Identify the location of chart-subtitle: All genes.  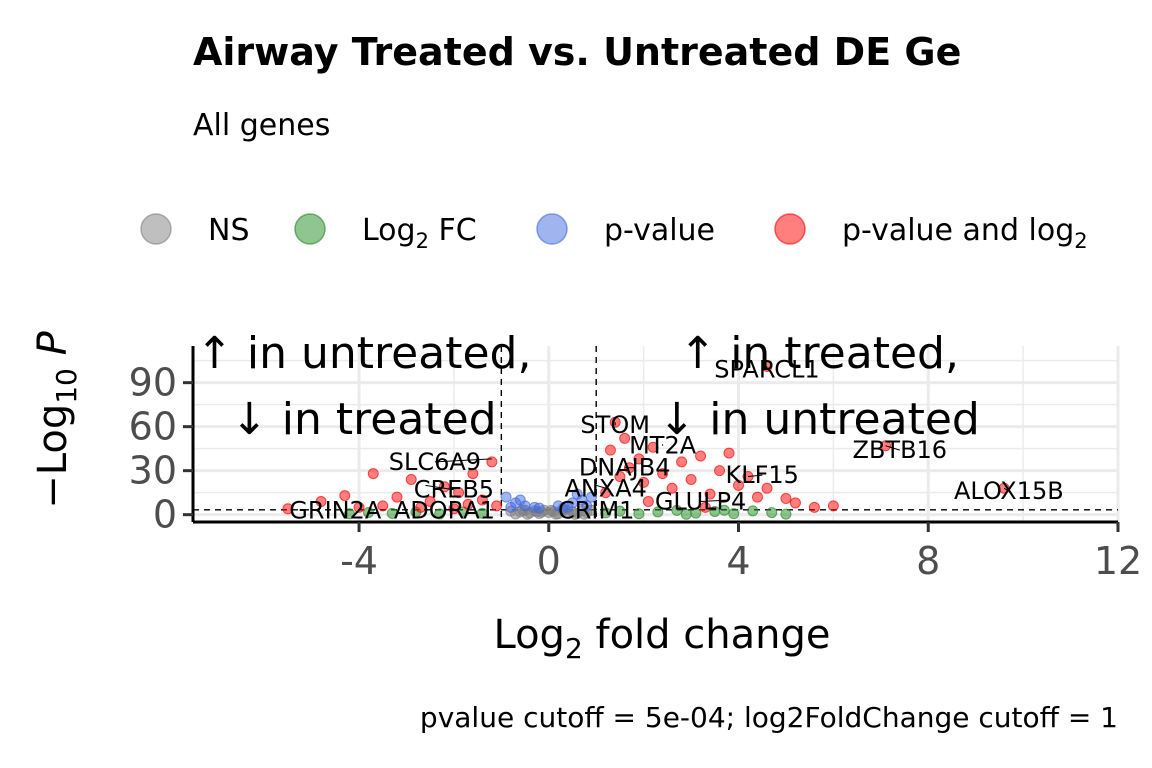
(261, 125).